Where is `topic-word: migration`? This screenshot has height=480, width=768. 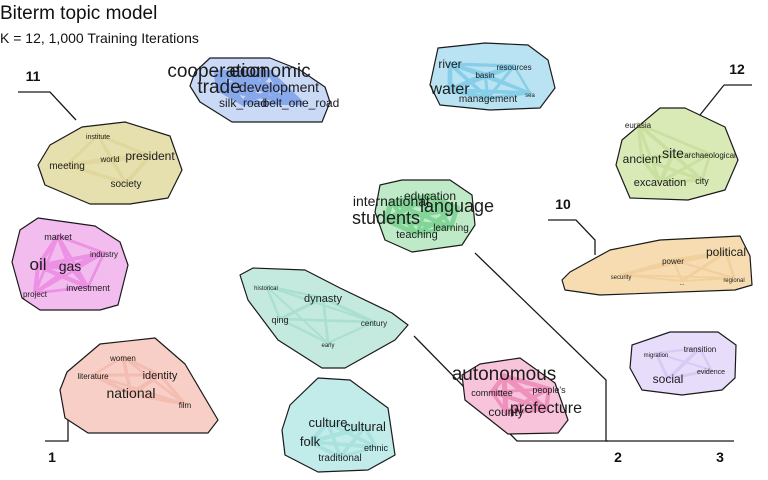
topic-word: migration is located at coordinates (656, 356).